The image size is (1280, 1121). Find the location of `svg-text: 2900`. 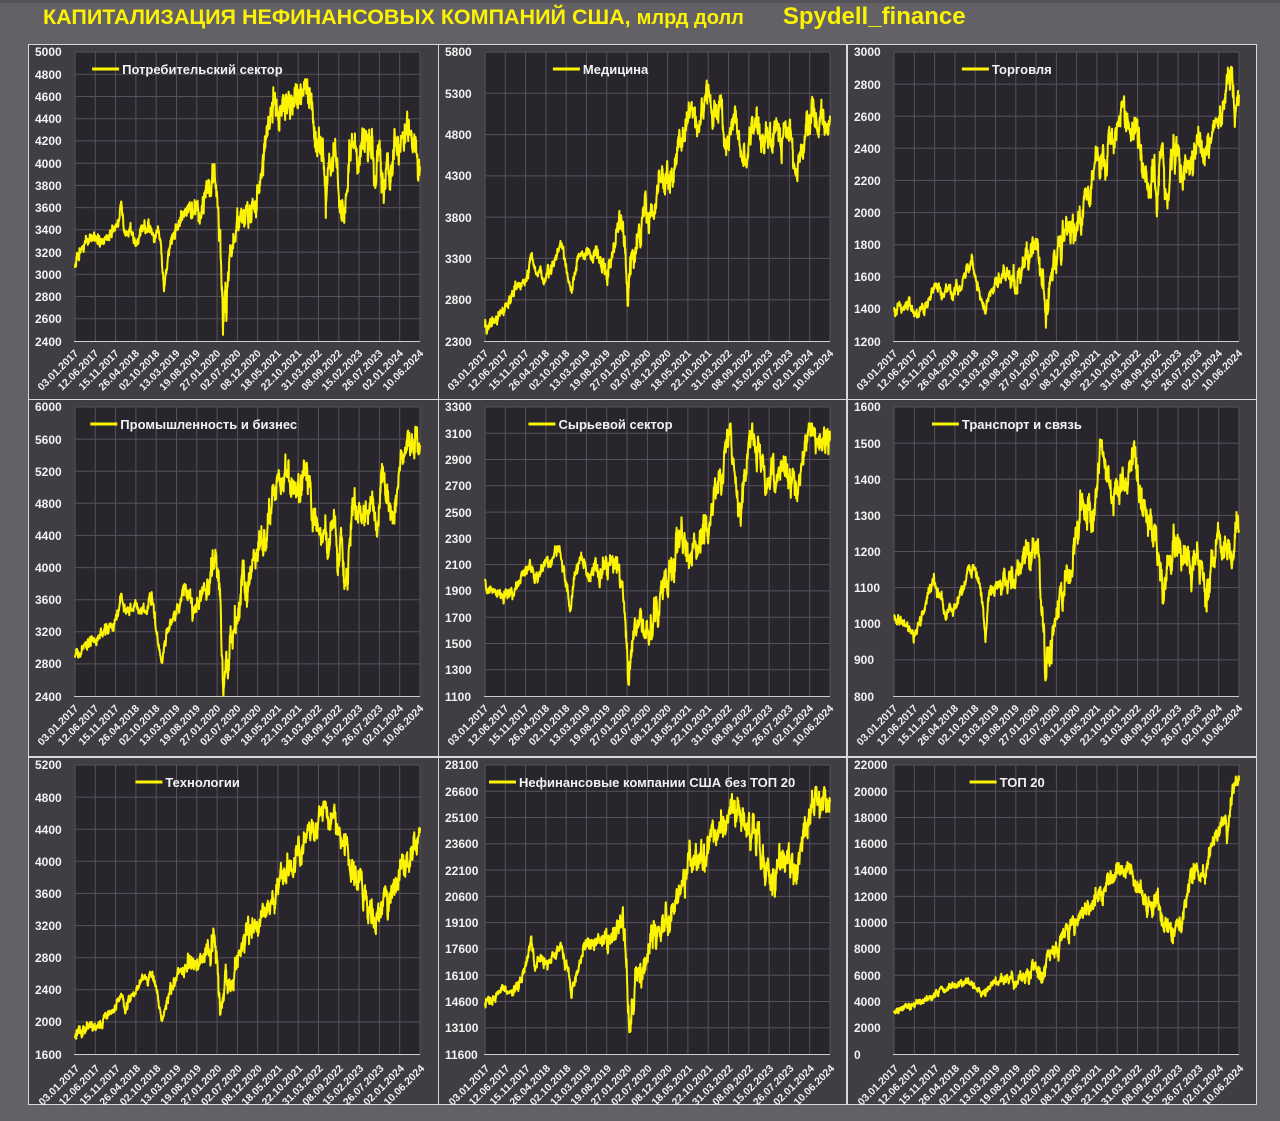

svg-text: 2900 is located at coordinates (458, 460).